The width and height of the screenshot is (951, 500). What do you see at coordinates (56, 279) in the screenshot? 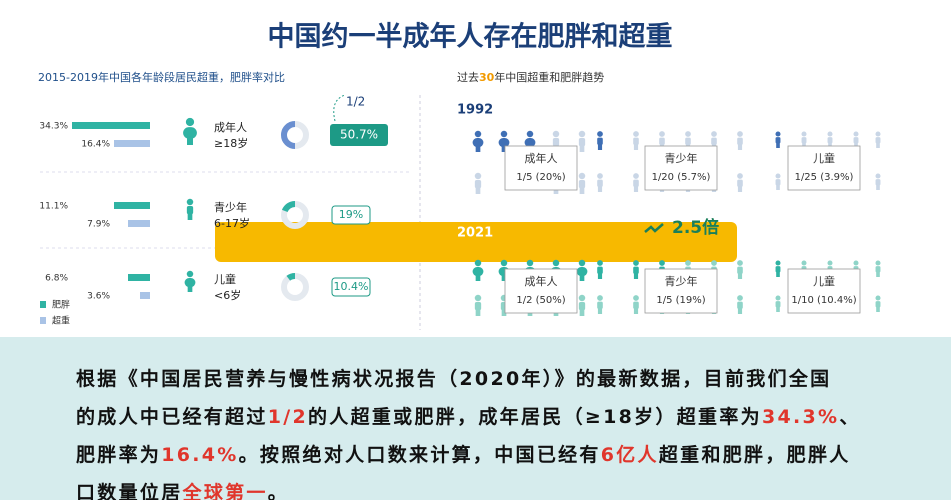
I see `bar-label: 6.8%` at bounding box center [56, 279].